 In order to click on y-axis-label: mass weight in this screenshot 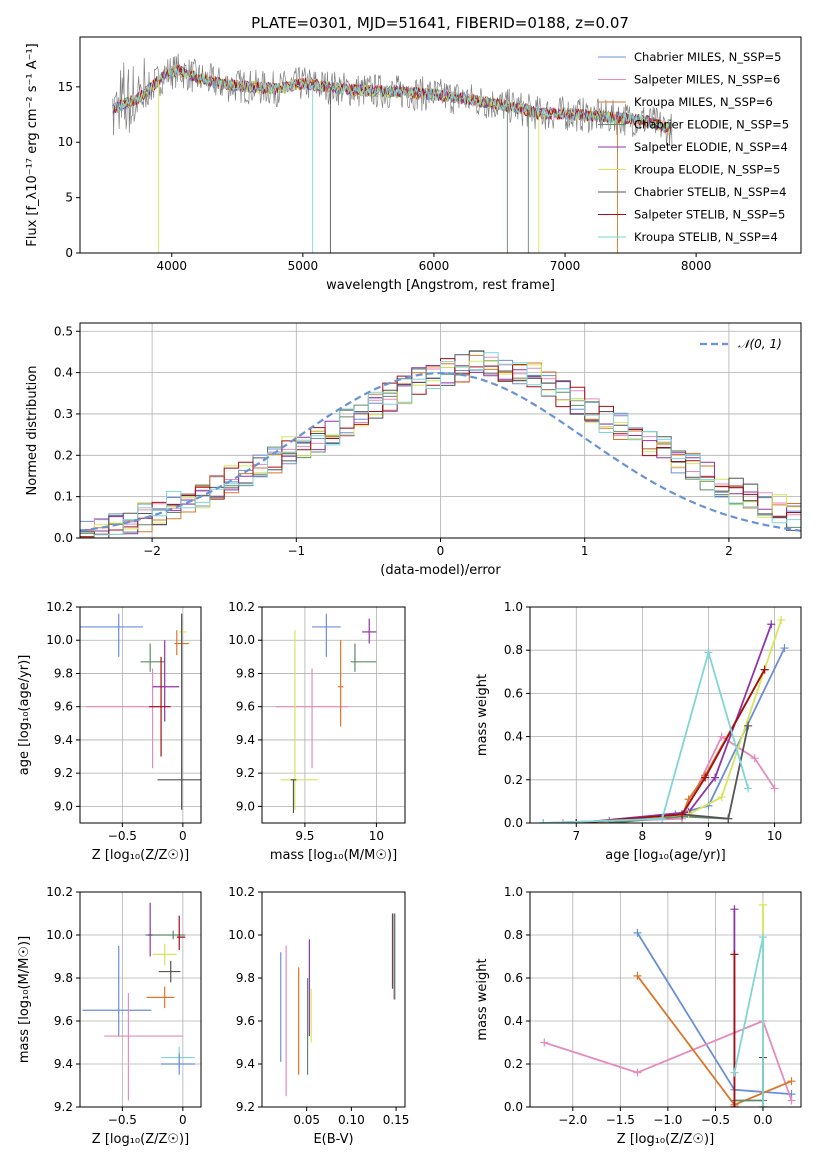, I will do `click(482, 715)`.